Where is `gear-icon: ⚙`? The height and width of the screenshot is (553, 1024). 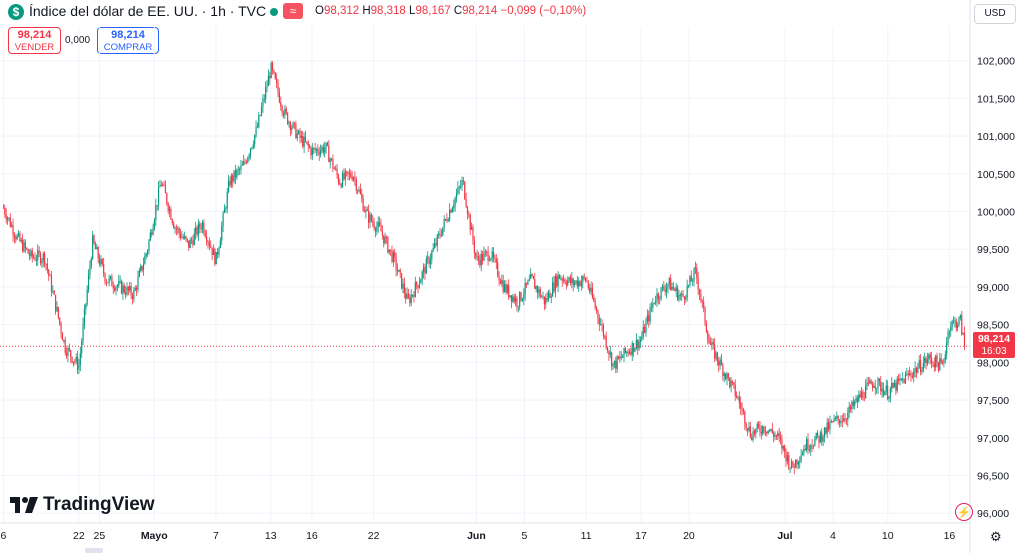 gear-icon: ⚙ is located at coordinates (996, 536).